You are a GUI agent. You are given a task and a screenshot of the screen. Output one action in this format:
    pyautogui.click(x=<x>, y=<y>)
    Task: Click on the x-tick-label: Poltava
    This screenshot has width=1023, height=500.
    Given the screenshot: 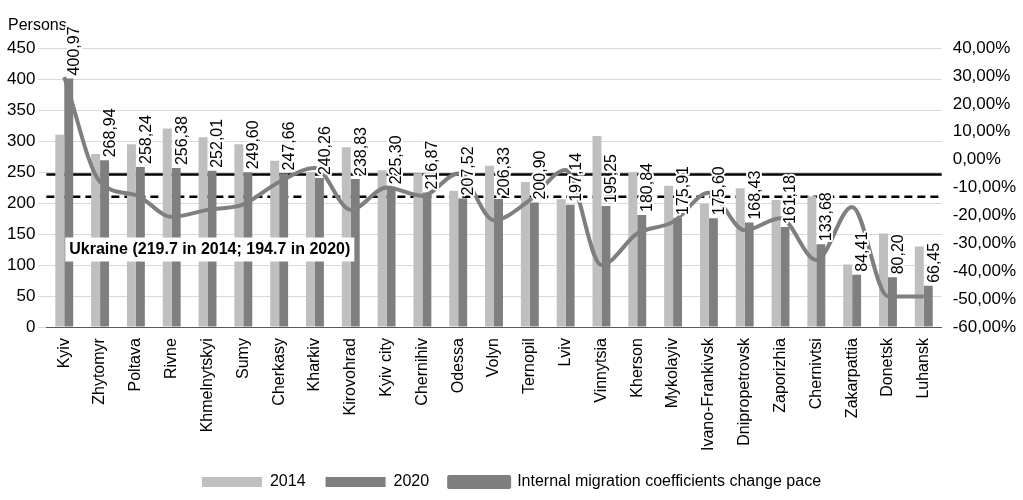 What is the action you would take?
    pyautogui.click(x=135, y=364)
    